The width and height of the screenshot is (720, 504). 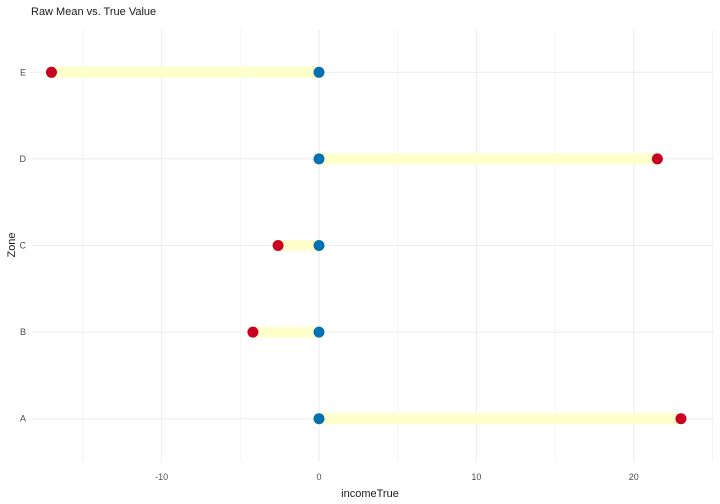 What do you see at coordinates (23, 159) in the screenshot?
I see `y-tick-label: D` at bounding box center [23, 159].